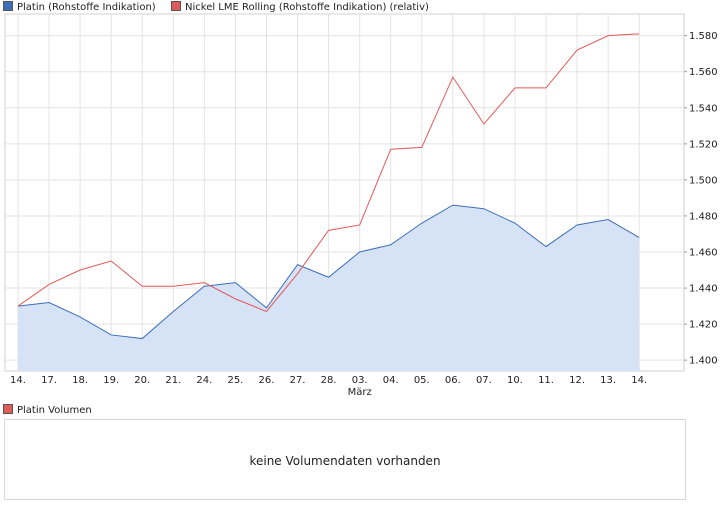 The image size is (726, 508). What do you see at coordinates (703, 253) in the screenshot?
I see `y-tick-label: 1.460` at bounding box center [703, 253].